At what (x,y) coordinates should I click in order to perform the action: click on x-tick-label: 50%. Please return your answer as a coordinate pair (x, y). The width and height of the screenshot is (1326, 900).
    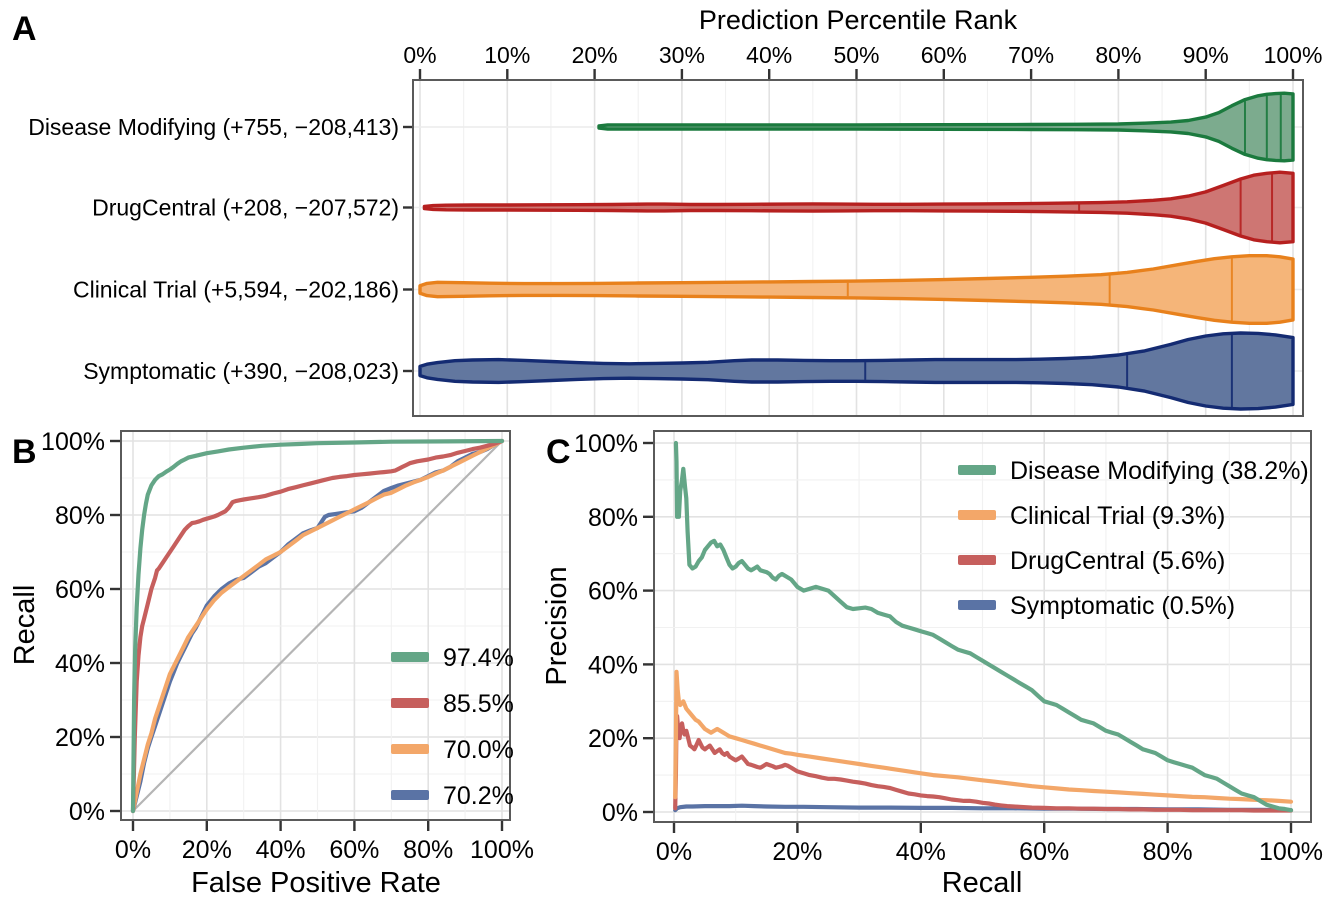
    Looking at the image, I should click on (856, 55).